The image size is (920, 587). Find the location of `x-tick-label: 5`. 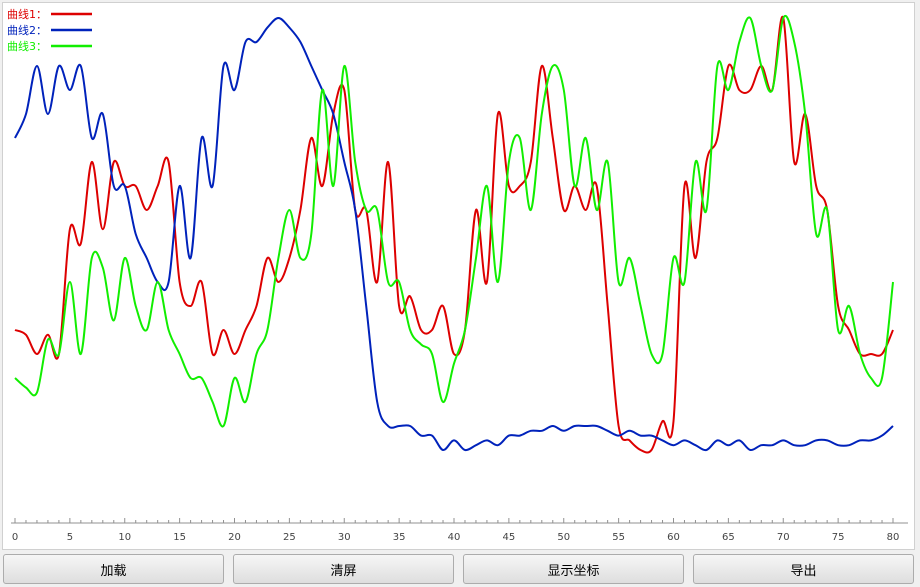

x-tick-label: 5 is located at coordinates (70, 537).